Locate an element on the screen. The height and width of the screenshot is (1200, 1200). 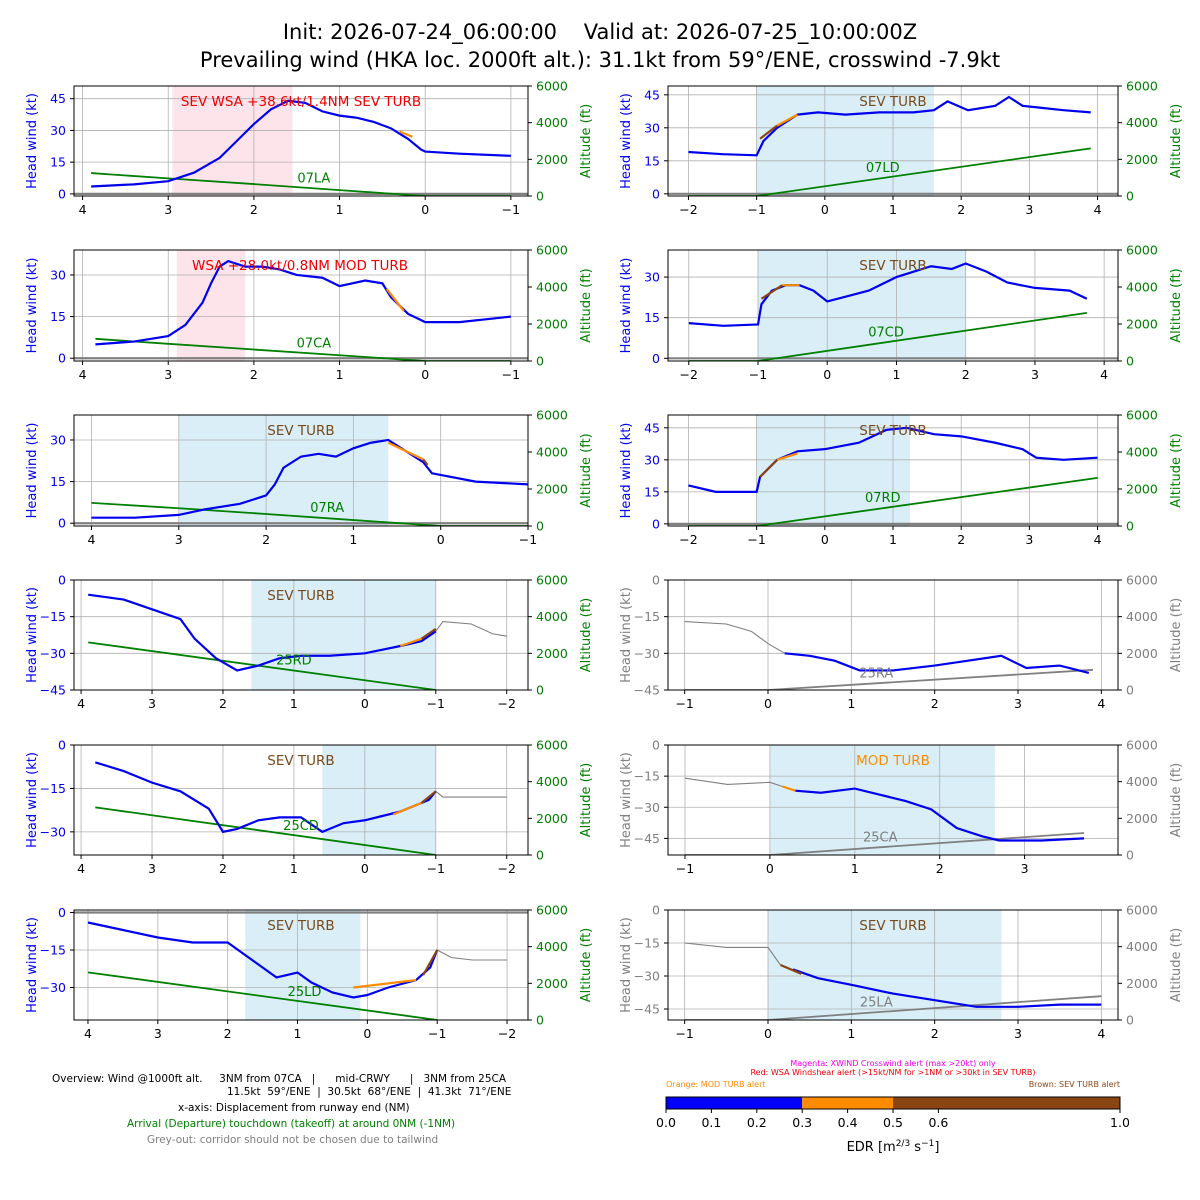
x-tick-label: −2 is located at coordinates (507, 703).